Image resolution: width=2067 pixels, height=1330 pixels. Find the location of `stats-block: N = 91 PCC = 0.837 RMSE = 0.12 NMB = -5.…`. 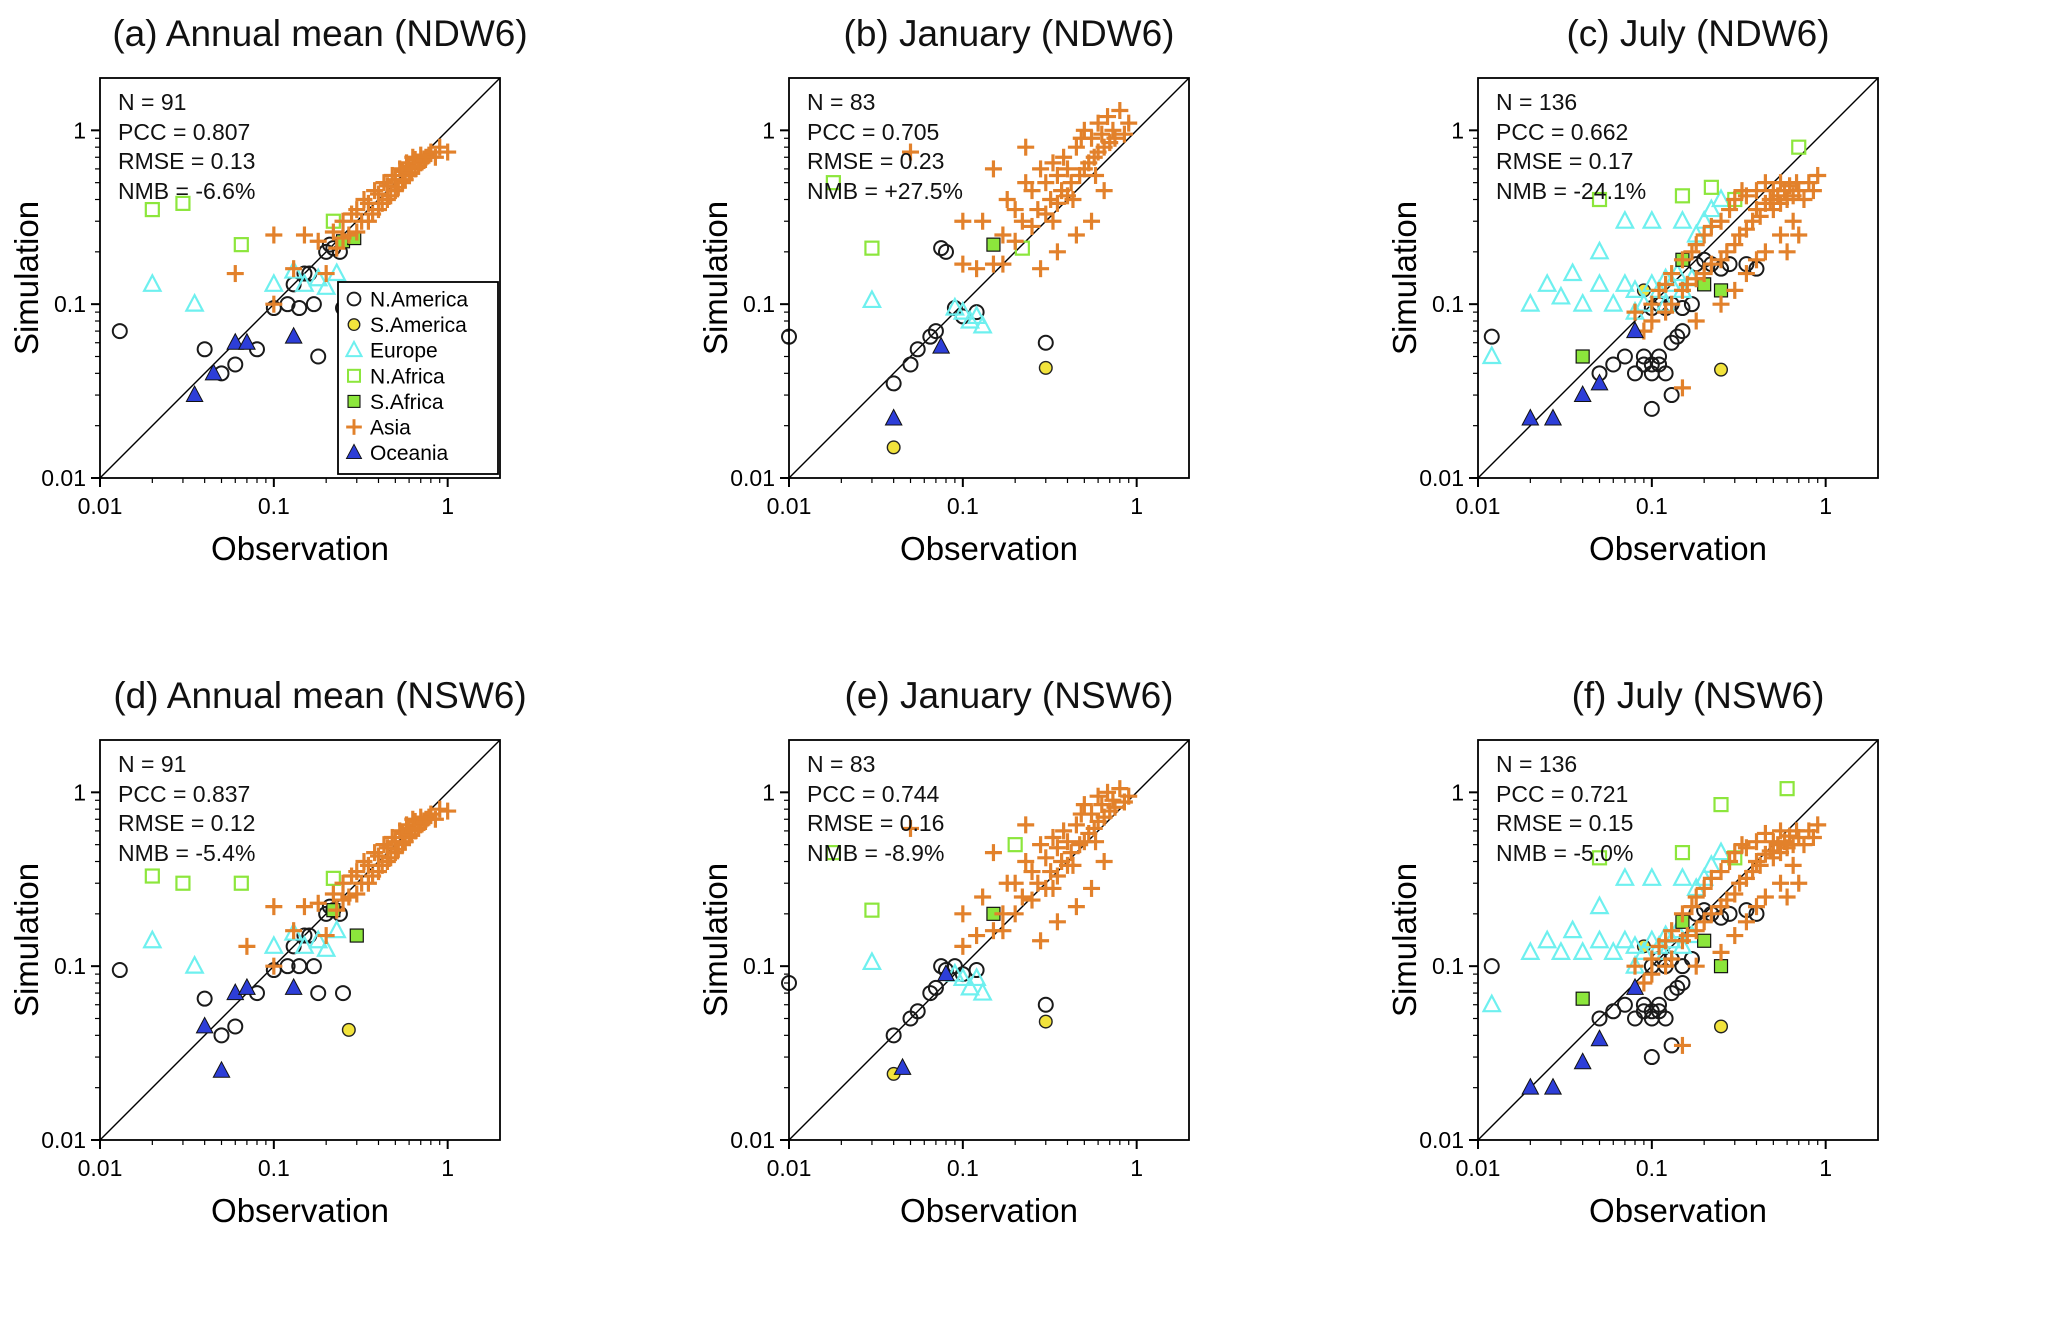

stats-block: N = 91 PCC = 0.837 RMSE = 0.12 NMB = -5.… is located at coordinates (186, 809).